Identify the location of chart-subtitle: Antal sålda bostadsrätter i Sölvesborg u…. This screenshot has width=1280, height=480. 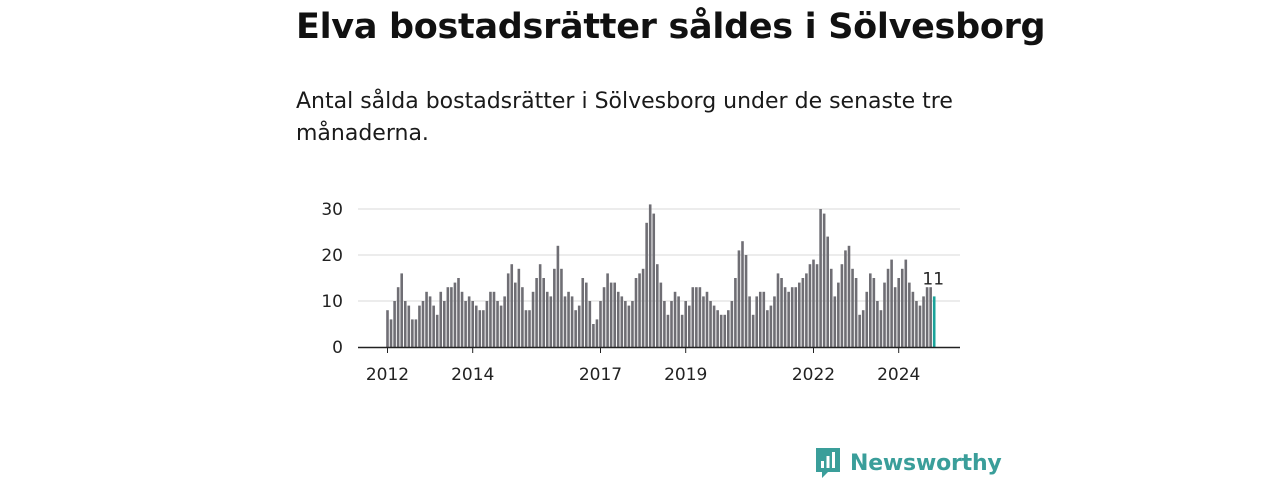
(624, 117).